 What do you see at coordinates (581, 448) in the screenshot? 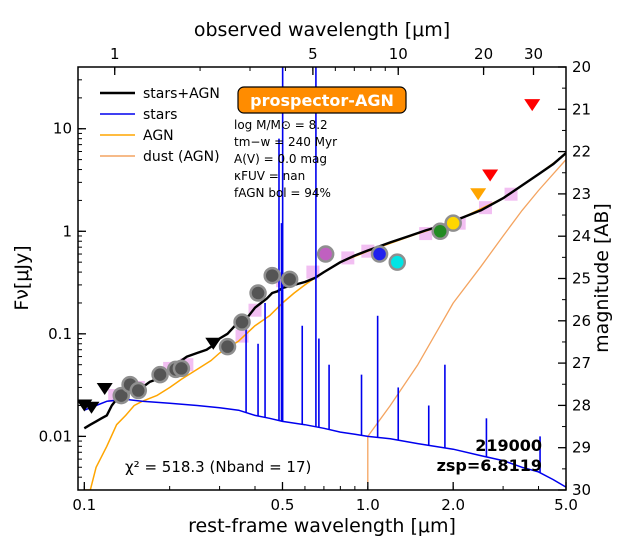
I see `mag-tick-label: 29` at bounding box center [581, 448].